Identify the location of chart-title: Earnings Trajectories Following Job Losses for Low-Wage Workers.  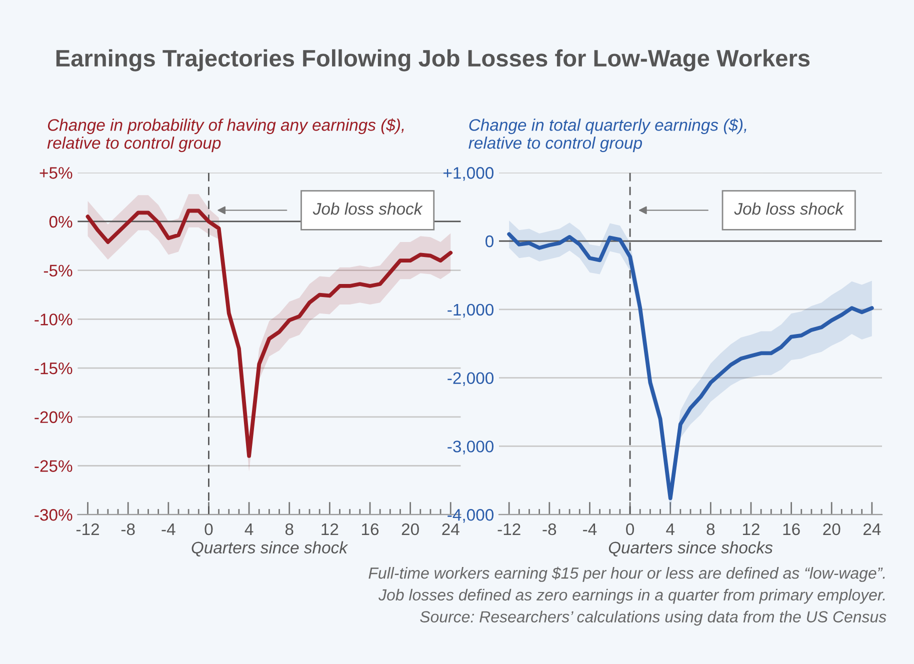
(433, 60).